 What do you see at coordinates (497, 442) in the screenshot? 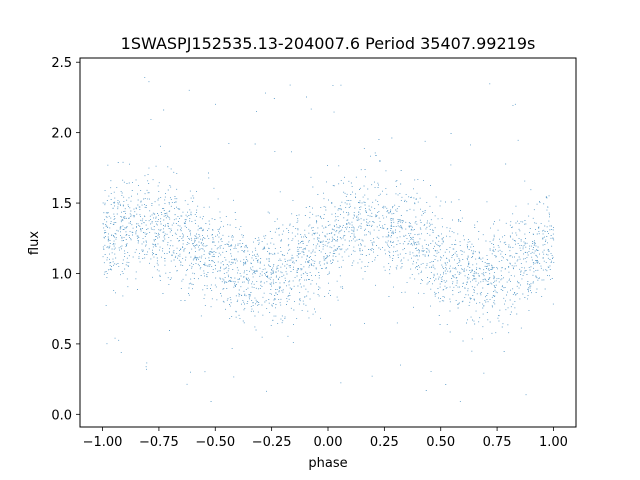
I see `x-tick-label: 0.75` at bounding box center [497, 442].